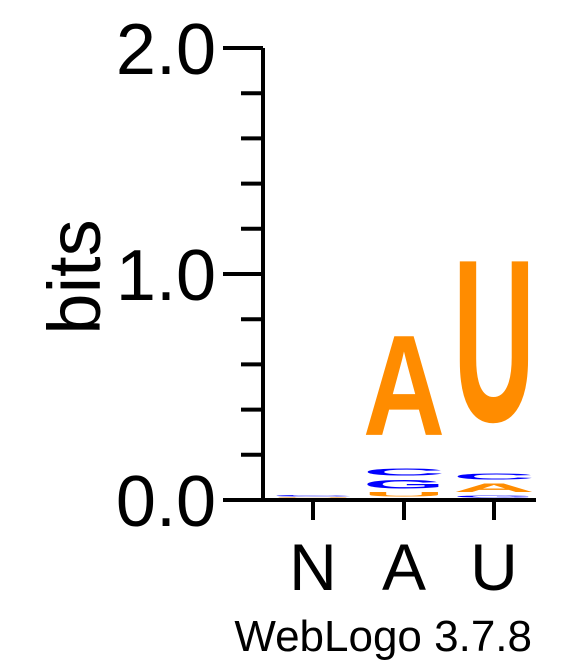 The width and height of the screenshot is (583, 667). I want to click on y-axis-label: bits, so click(74, 276).